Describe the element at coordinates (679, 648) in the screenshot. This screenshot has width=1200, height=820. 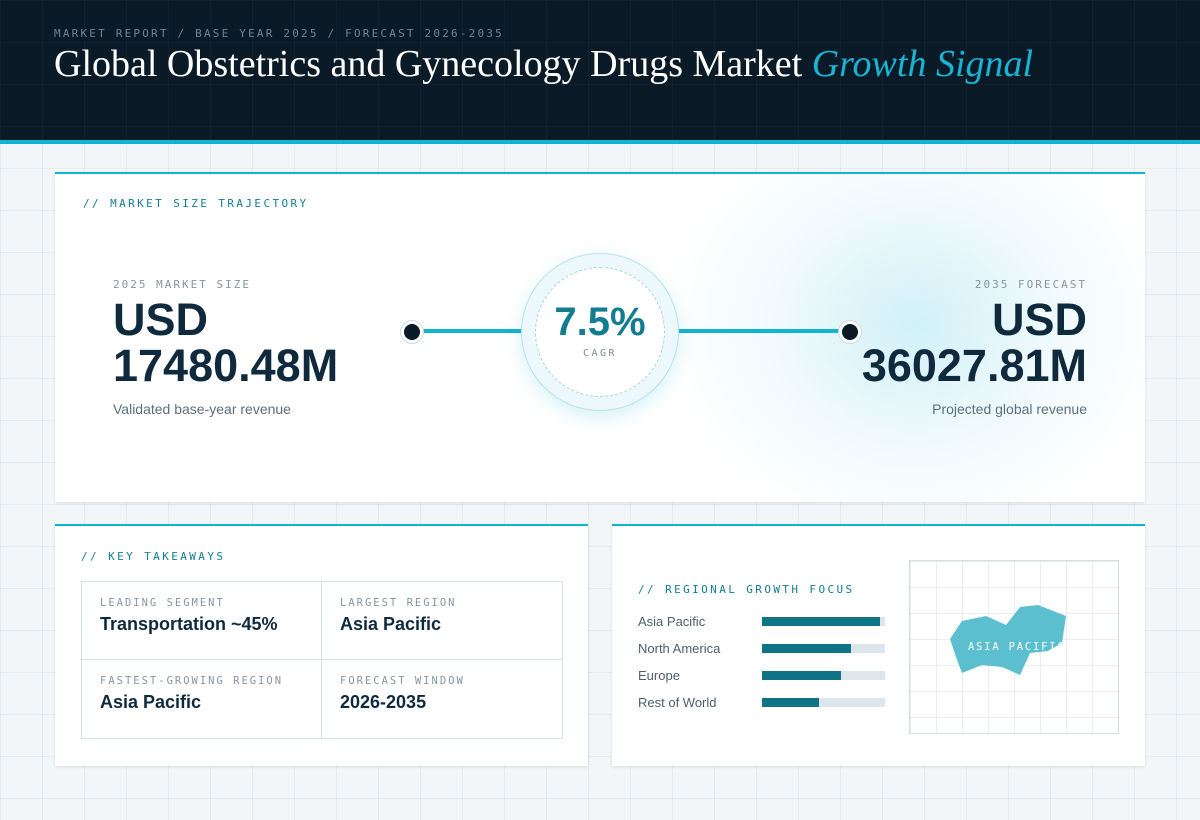
I see `region-bar-label: North America` at that location.